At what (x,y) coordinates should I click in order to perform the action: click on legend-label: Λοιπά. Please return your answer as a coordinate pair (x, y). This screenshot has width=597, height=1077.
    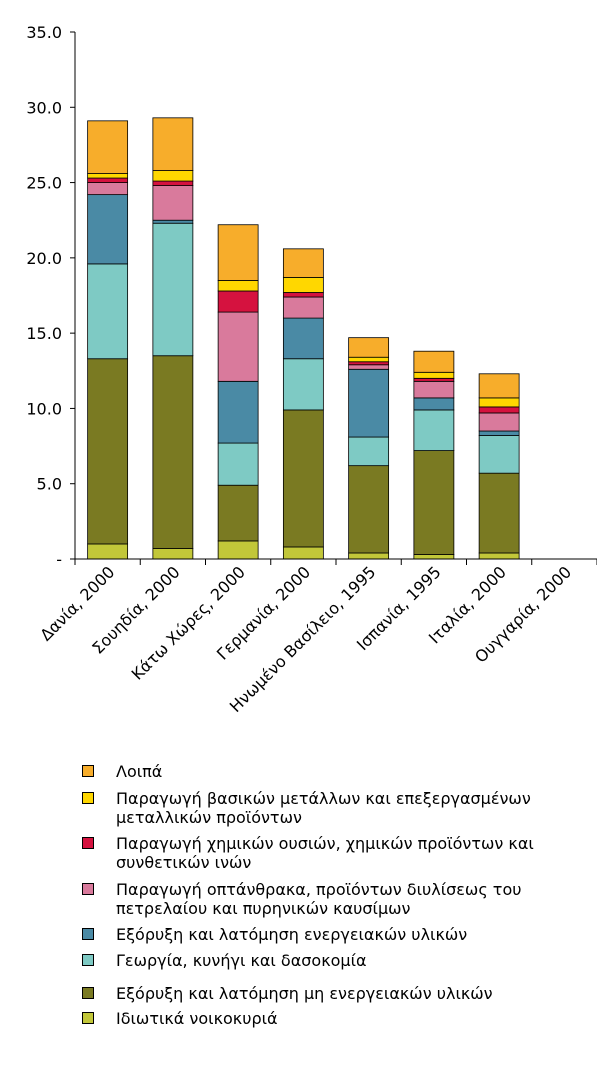
    Looking at the image, I should click on (139, 771).